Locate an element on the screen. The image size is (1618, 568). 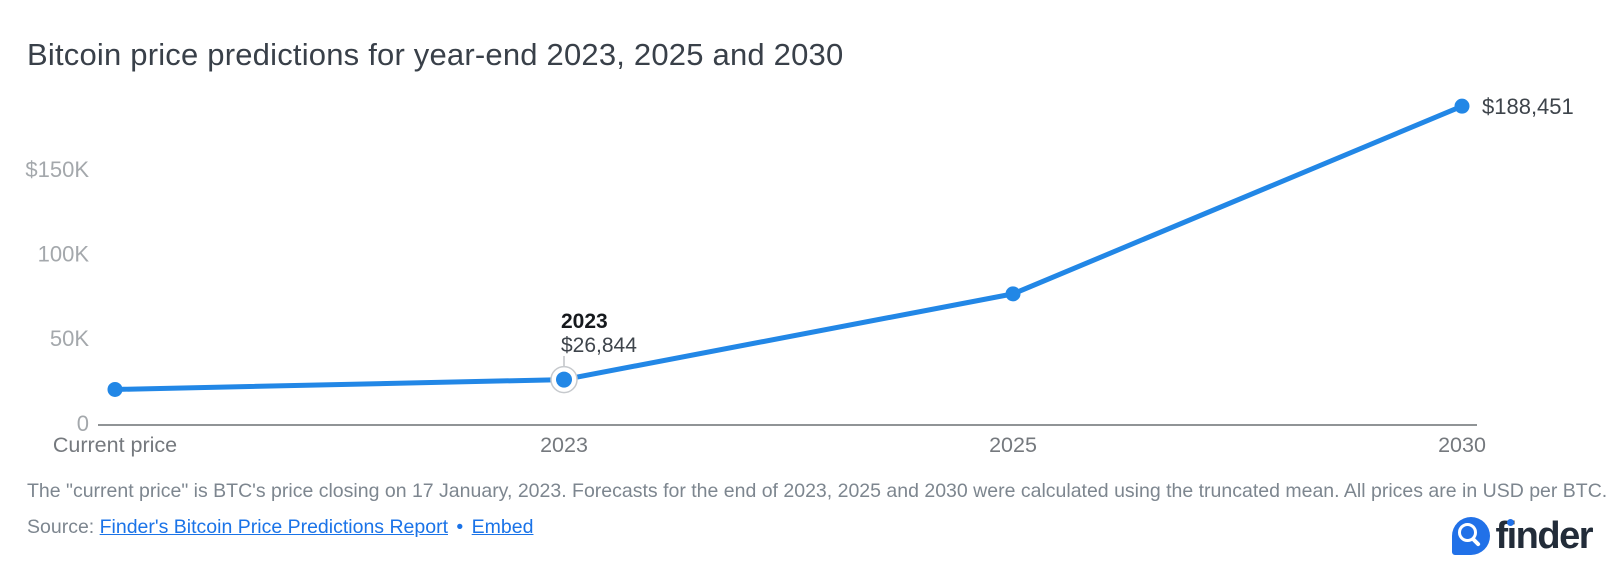
y-tick-label: 100K is located at coordinates (64, 254).